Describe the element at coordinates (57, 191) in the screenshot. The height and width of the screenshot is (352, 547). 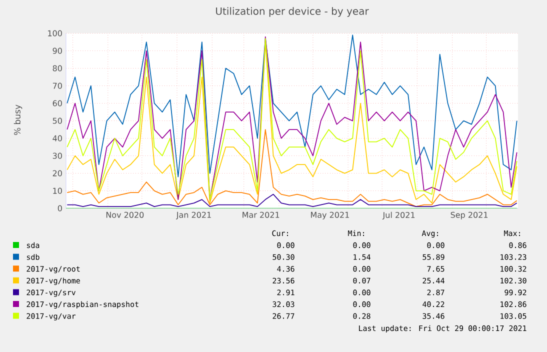
I see `y-tick-label: 10` at that location.